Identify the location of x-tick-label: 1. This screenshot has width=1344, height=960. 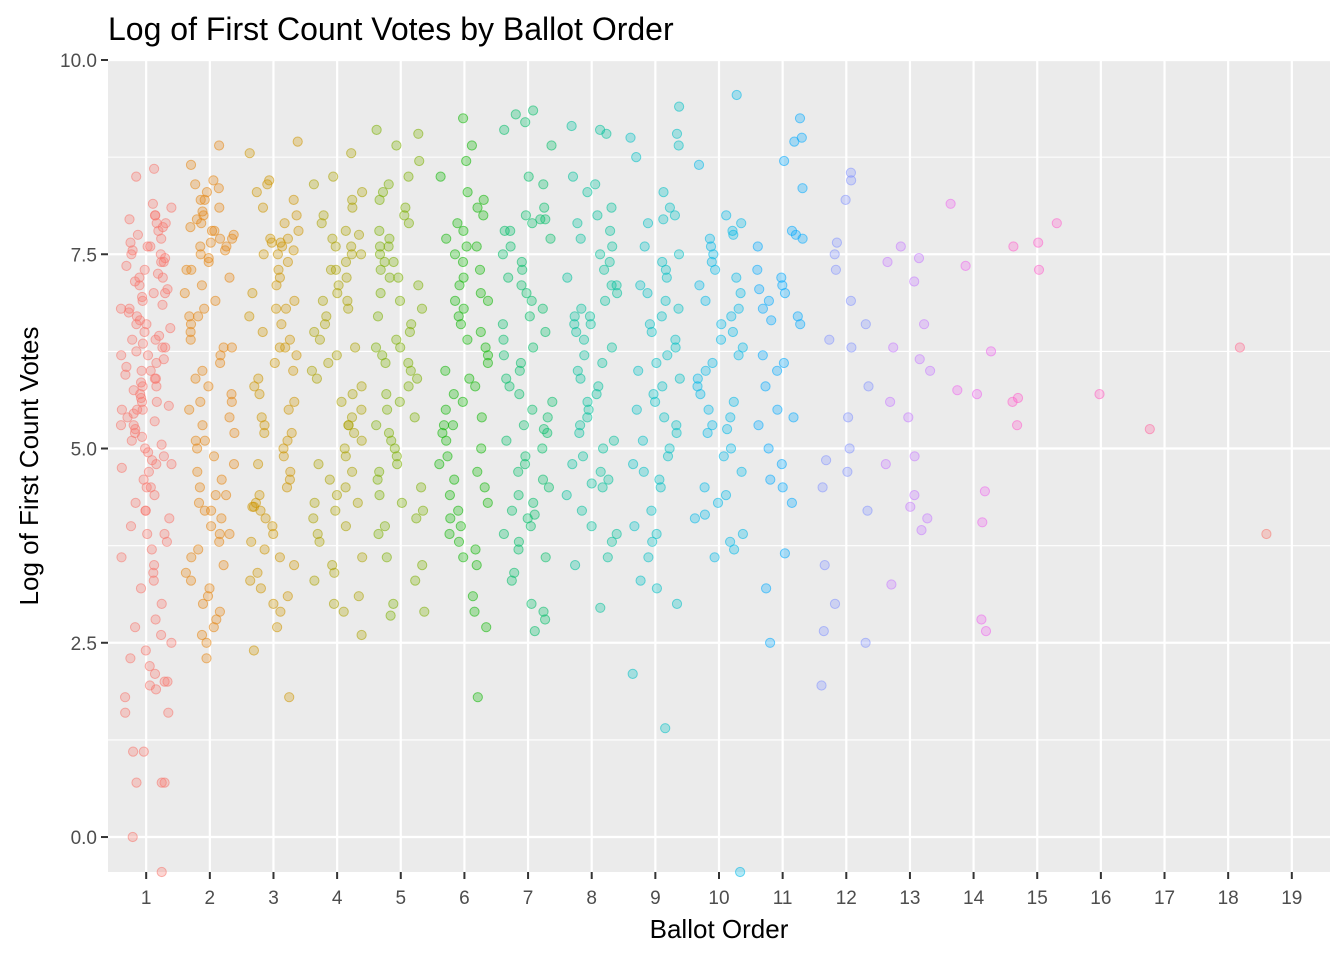
(146, 898).